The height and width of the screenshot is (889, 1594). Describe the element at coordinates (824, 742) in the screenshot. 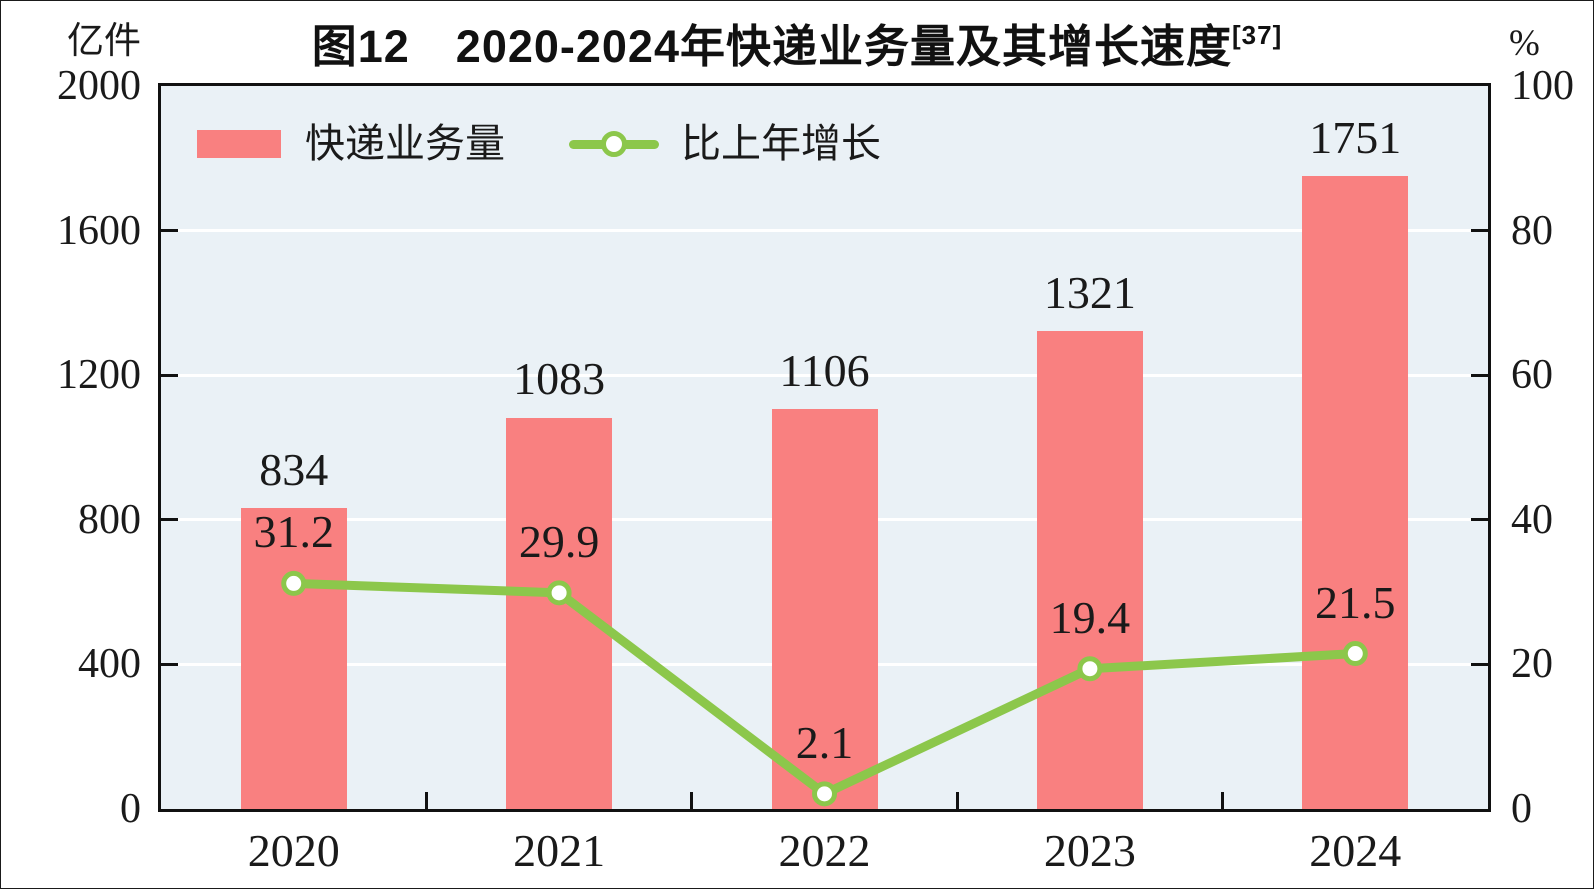

I see `growth-value-label: 2.1` at that location.